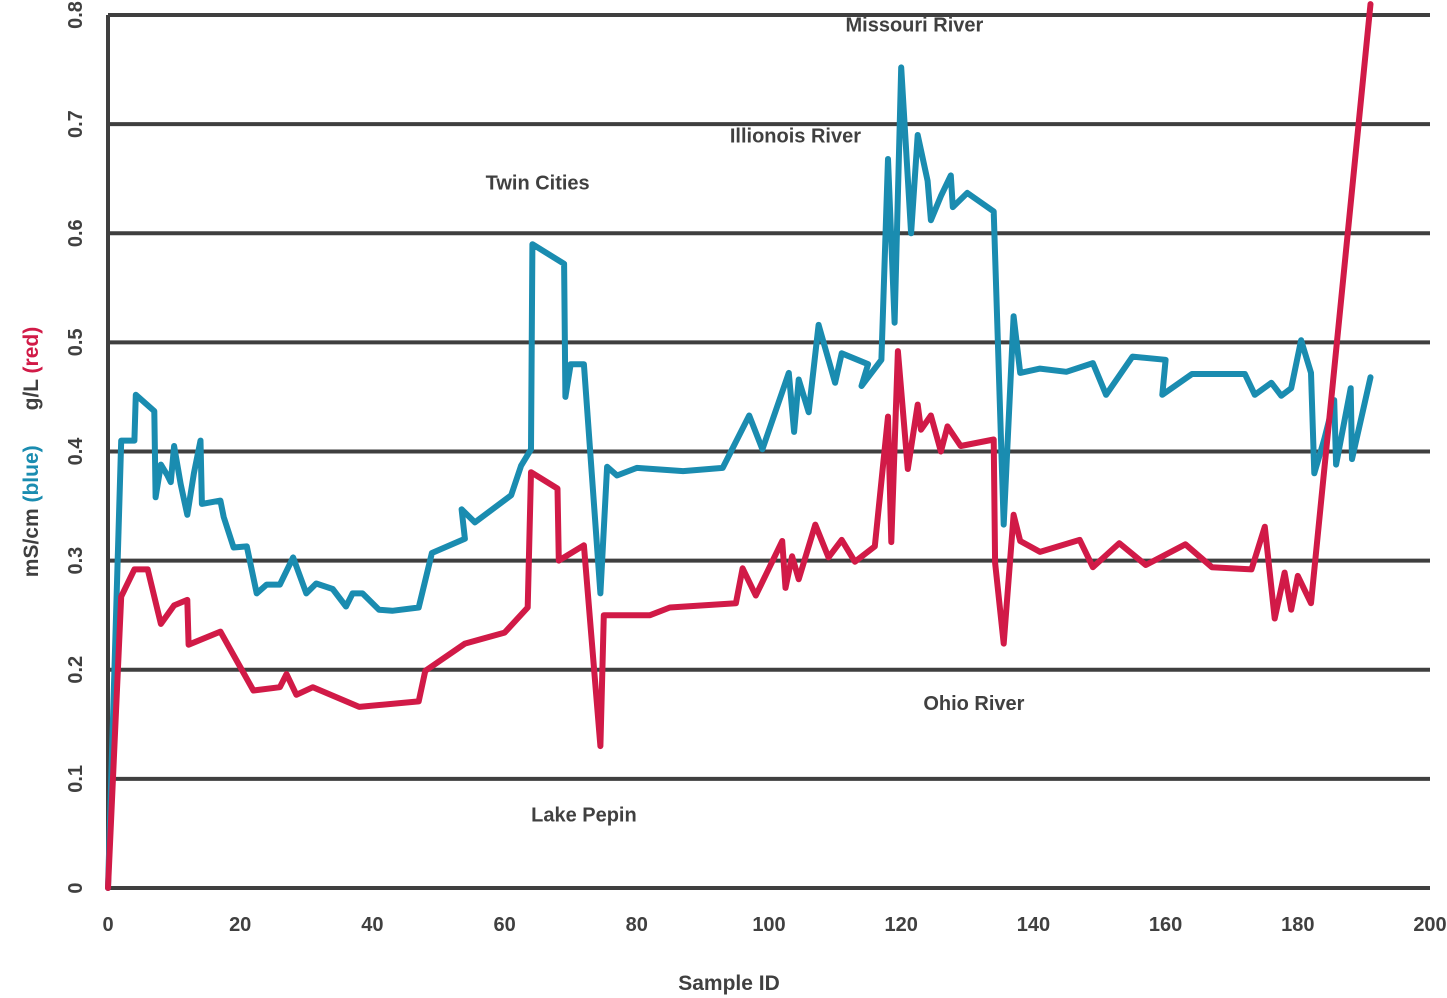 This screenshot has width=1447, height=998. What do you see at coordinates (76, 342) in the screenshot?
I see `y-tick-label: 0.5` at bounding box center [76, 342].